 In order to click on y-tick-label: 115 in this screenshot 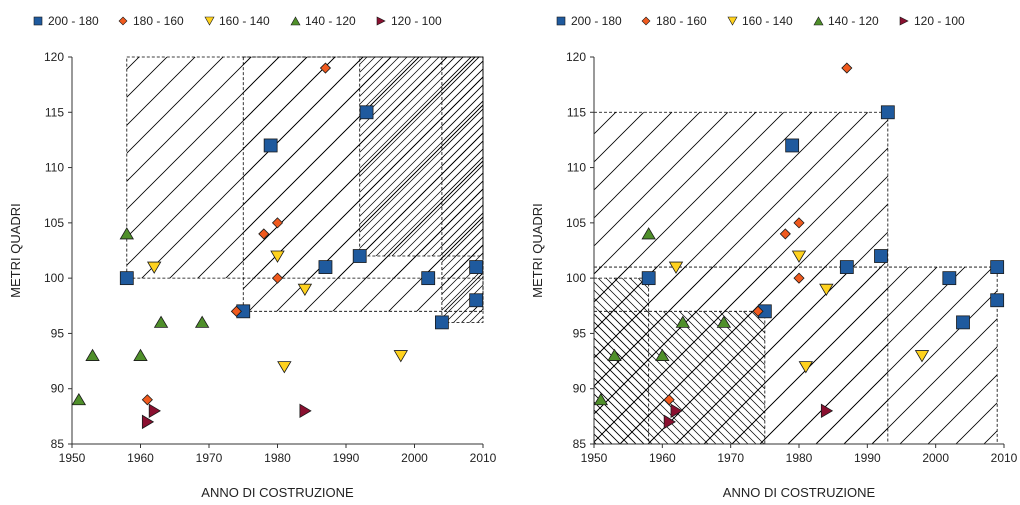, I will do `click(576, 112)`.